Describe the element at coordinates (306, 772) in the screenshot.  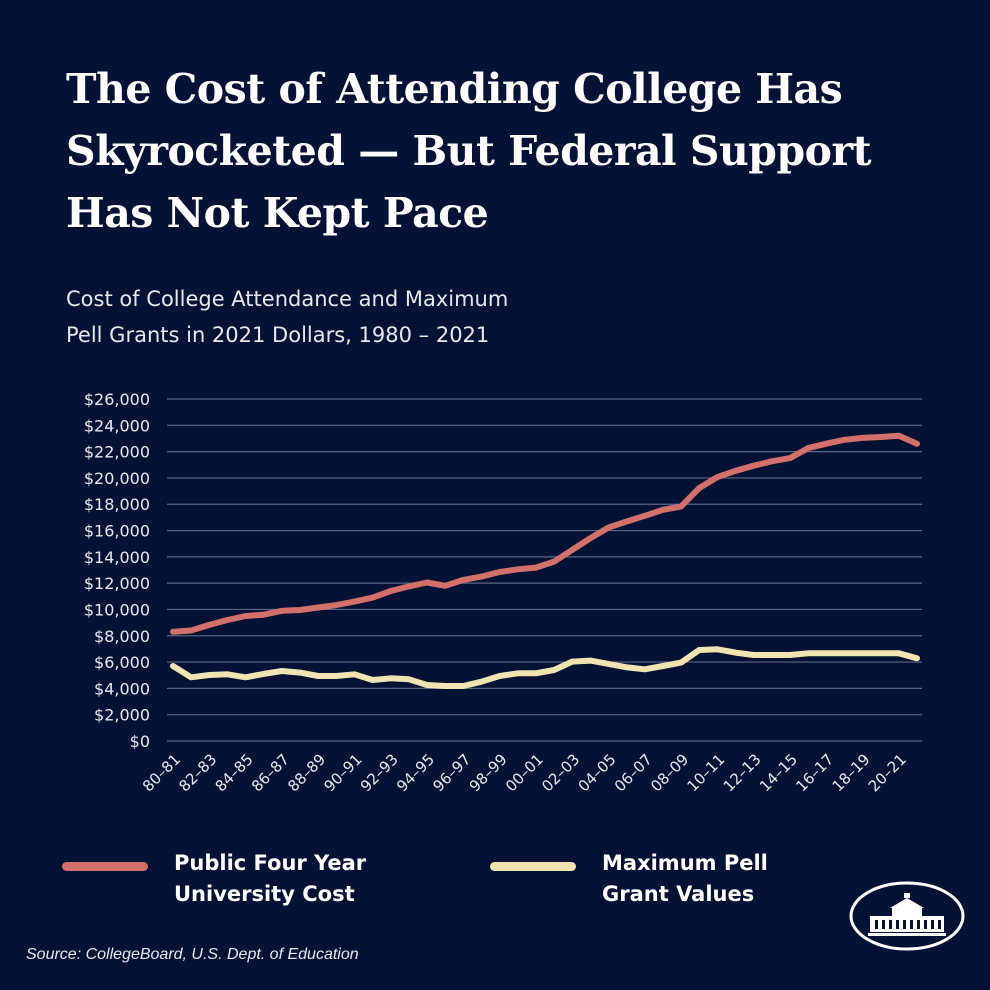
I see `x-tick-label: 88–89` at that location.